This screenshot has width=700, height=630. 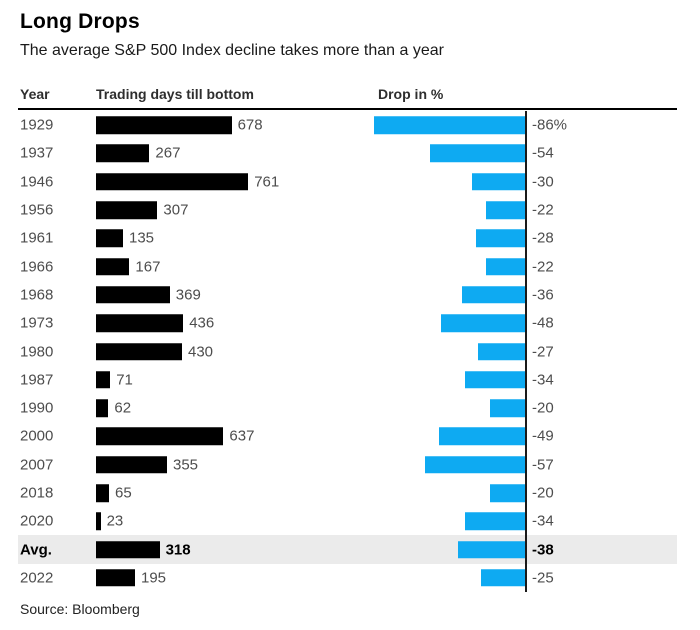 What do you see at coordinates (80, 609) in the screenshot?
I see `source-note: Source: Bloomberg` at bounding box center [80, 609].